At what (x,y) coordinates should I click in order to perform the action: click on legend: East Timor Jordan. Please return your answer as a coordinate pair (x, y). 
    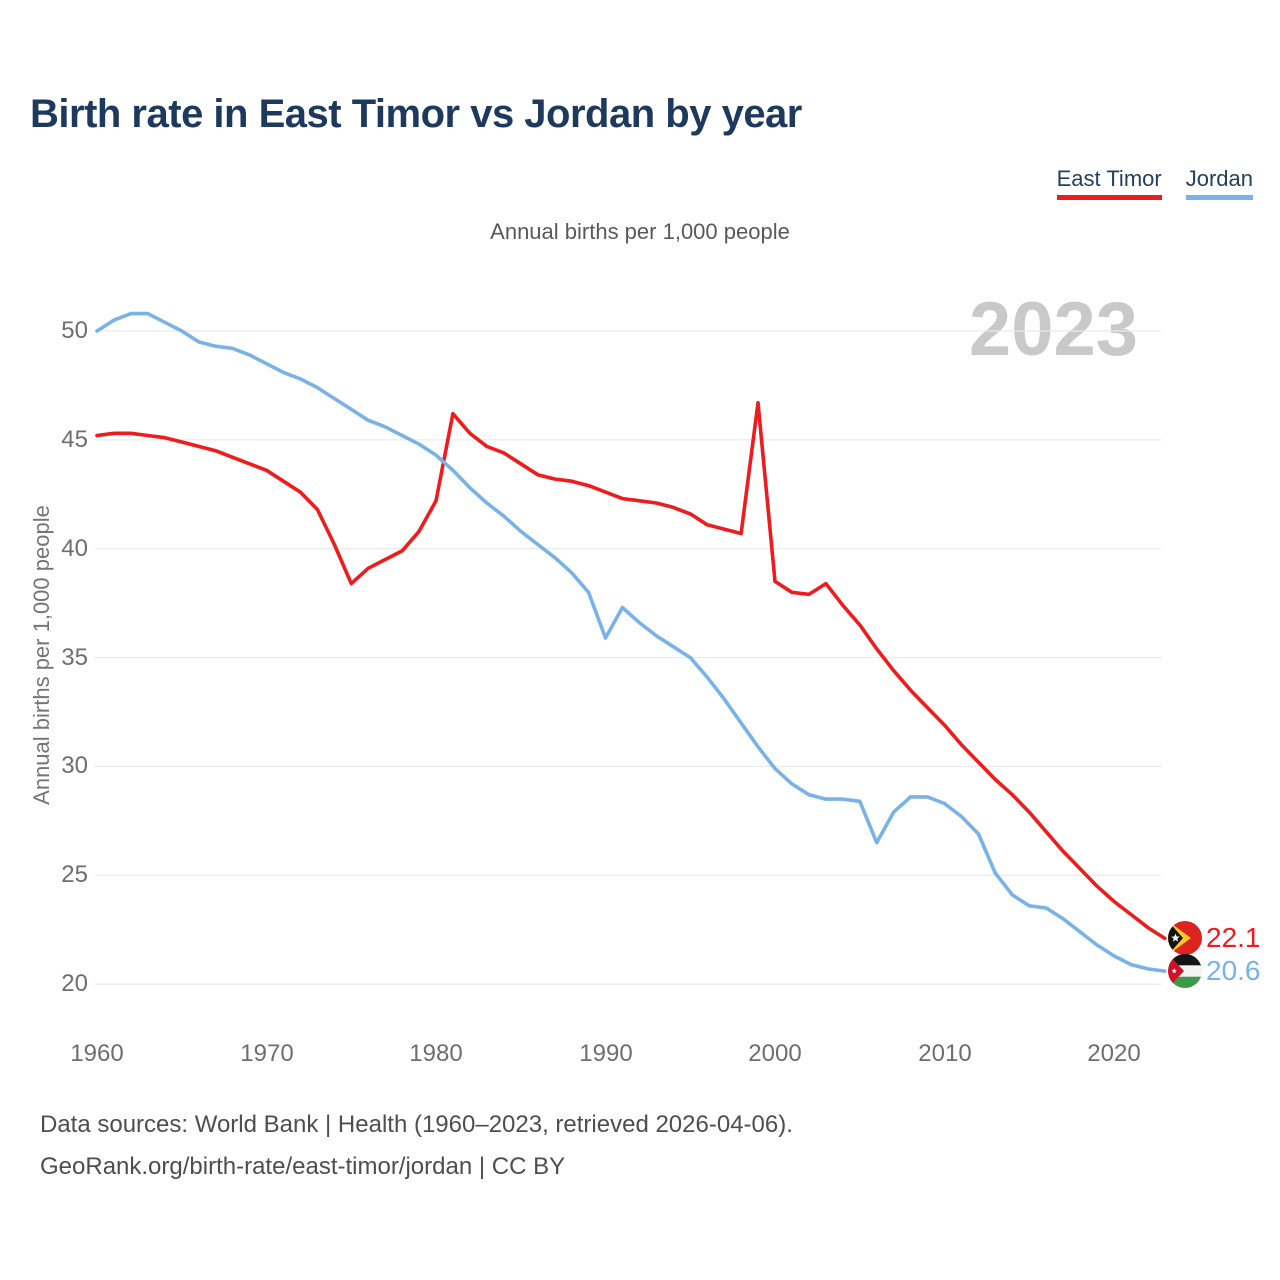
    Looking at the image, I should click on (1154, 183).